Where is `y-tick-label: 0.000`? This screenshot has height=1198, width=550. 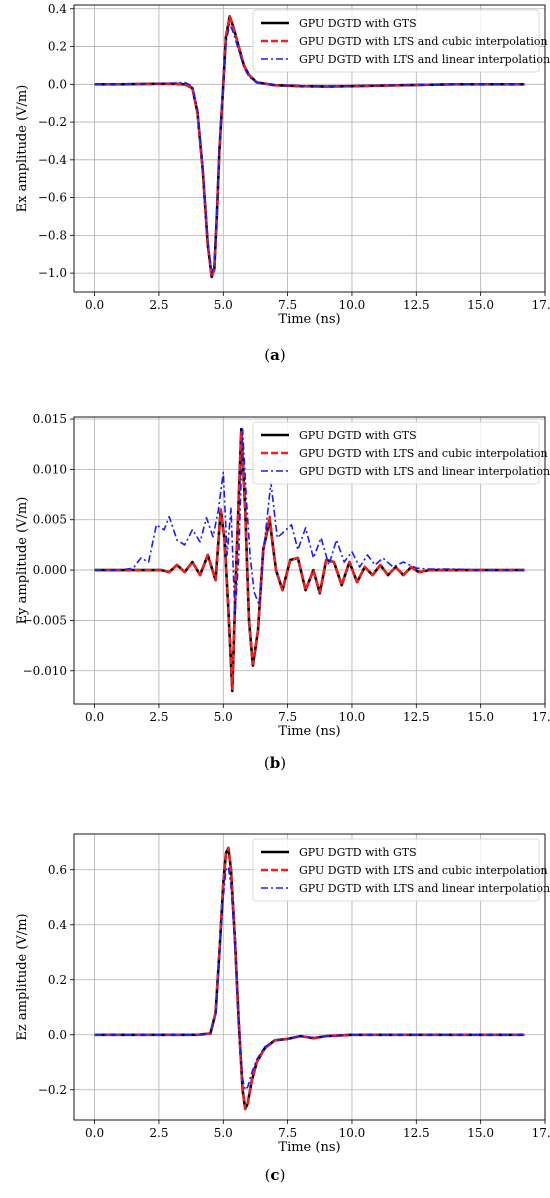 y-tick-label: 0.000 is located at coordinates (50, 570).